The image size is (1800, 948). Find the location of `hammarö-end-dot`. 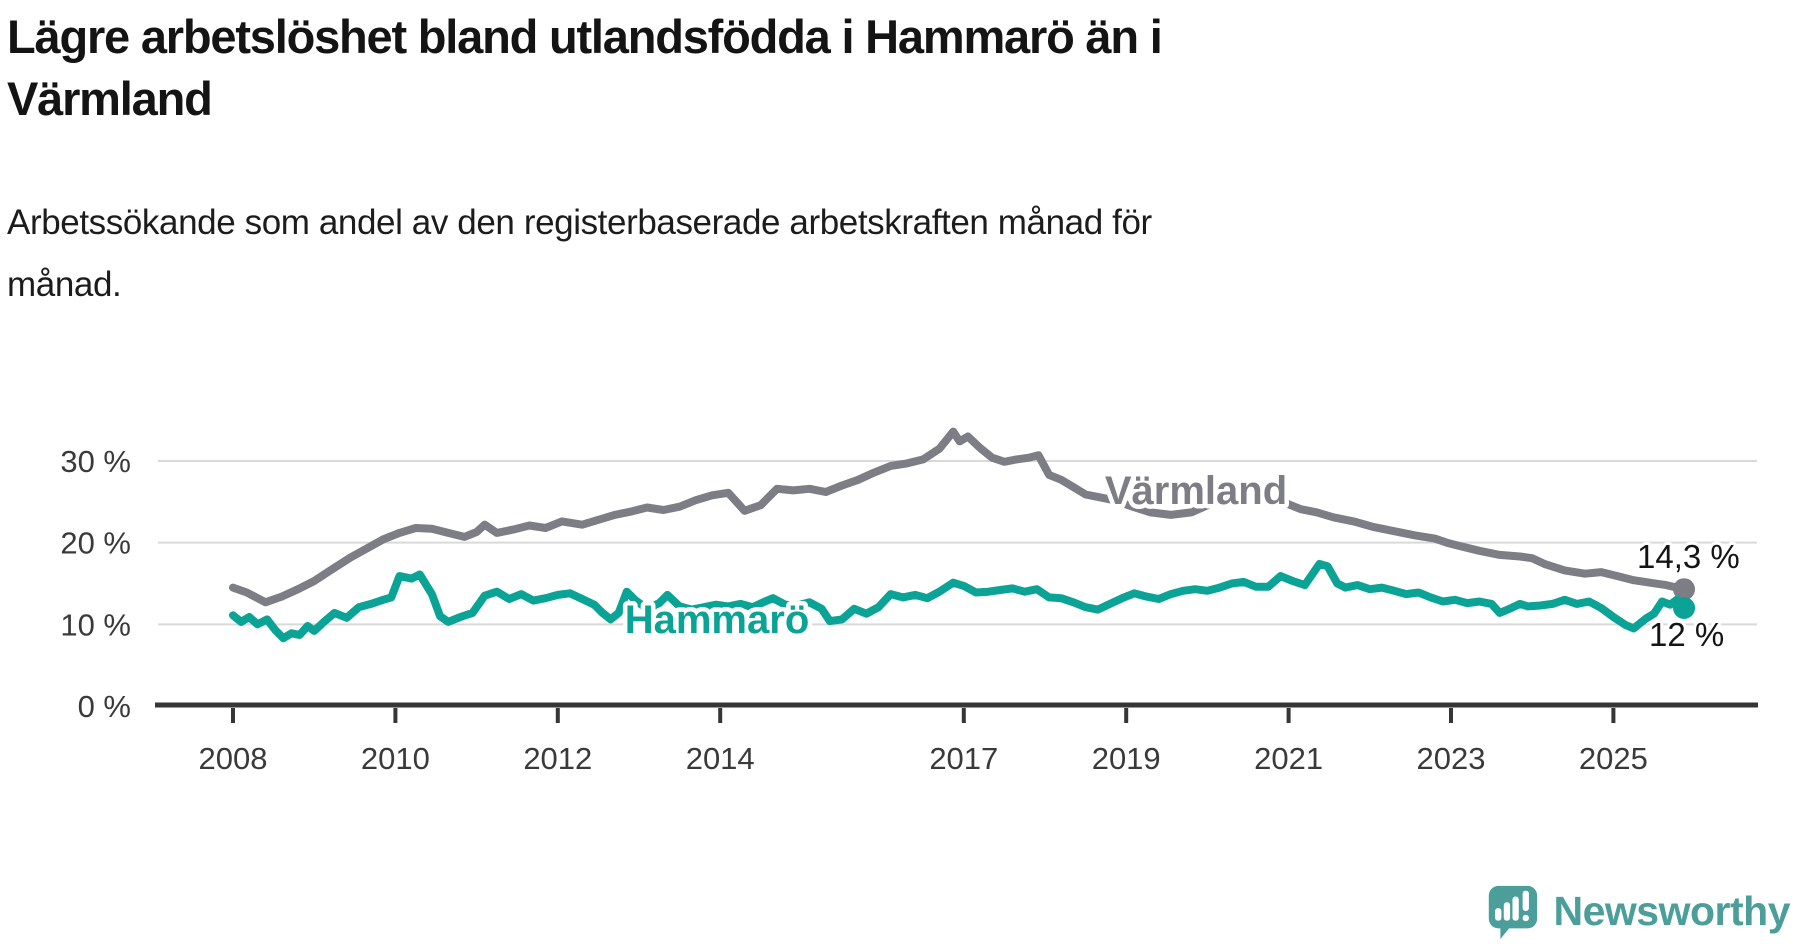

hammarö-end-dot is located at coordinates (1684, 607).